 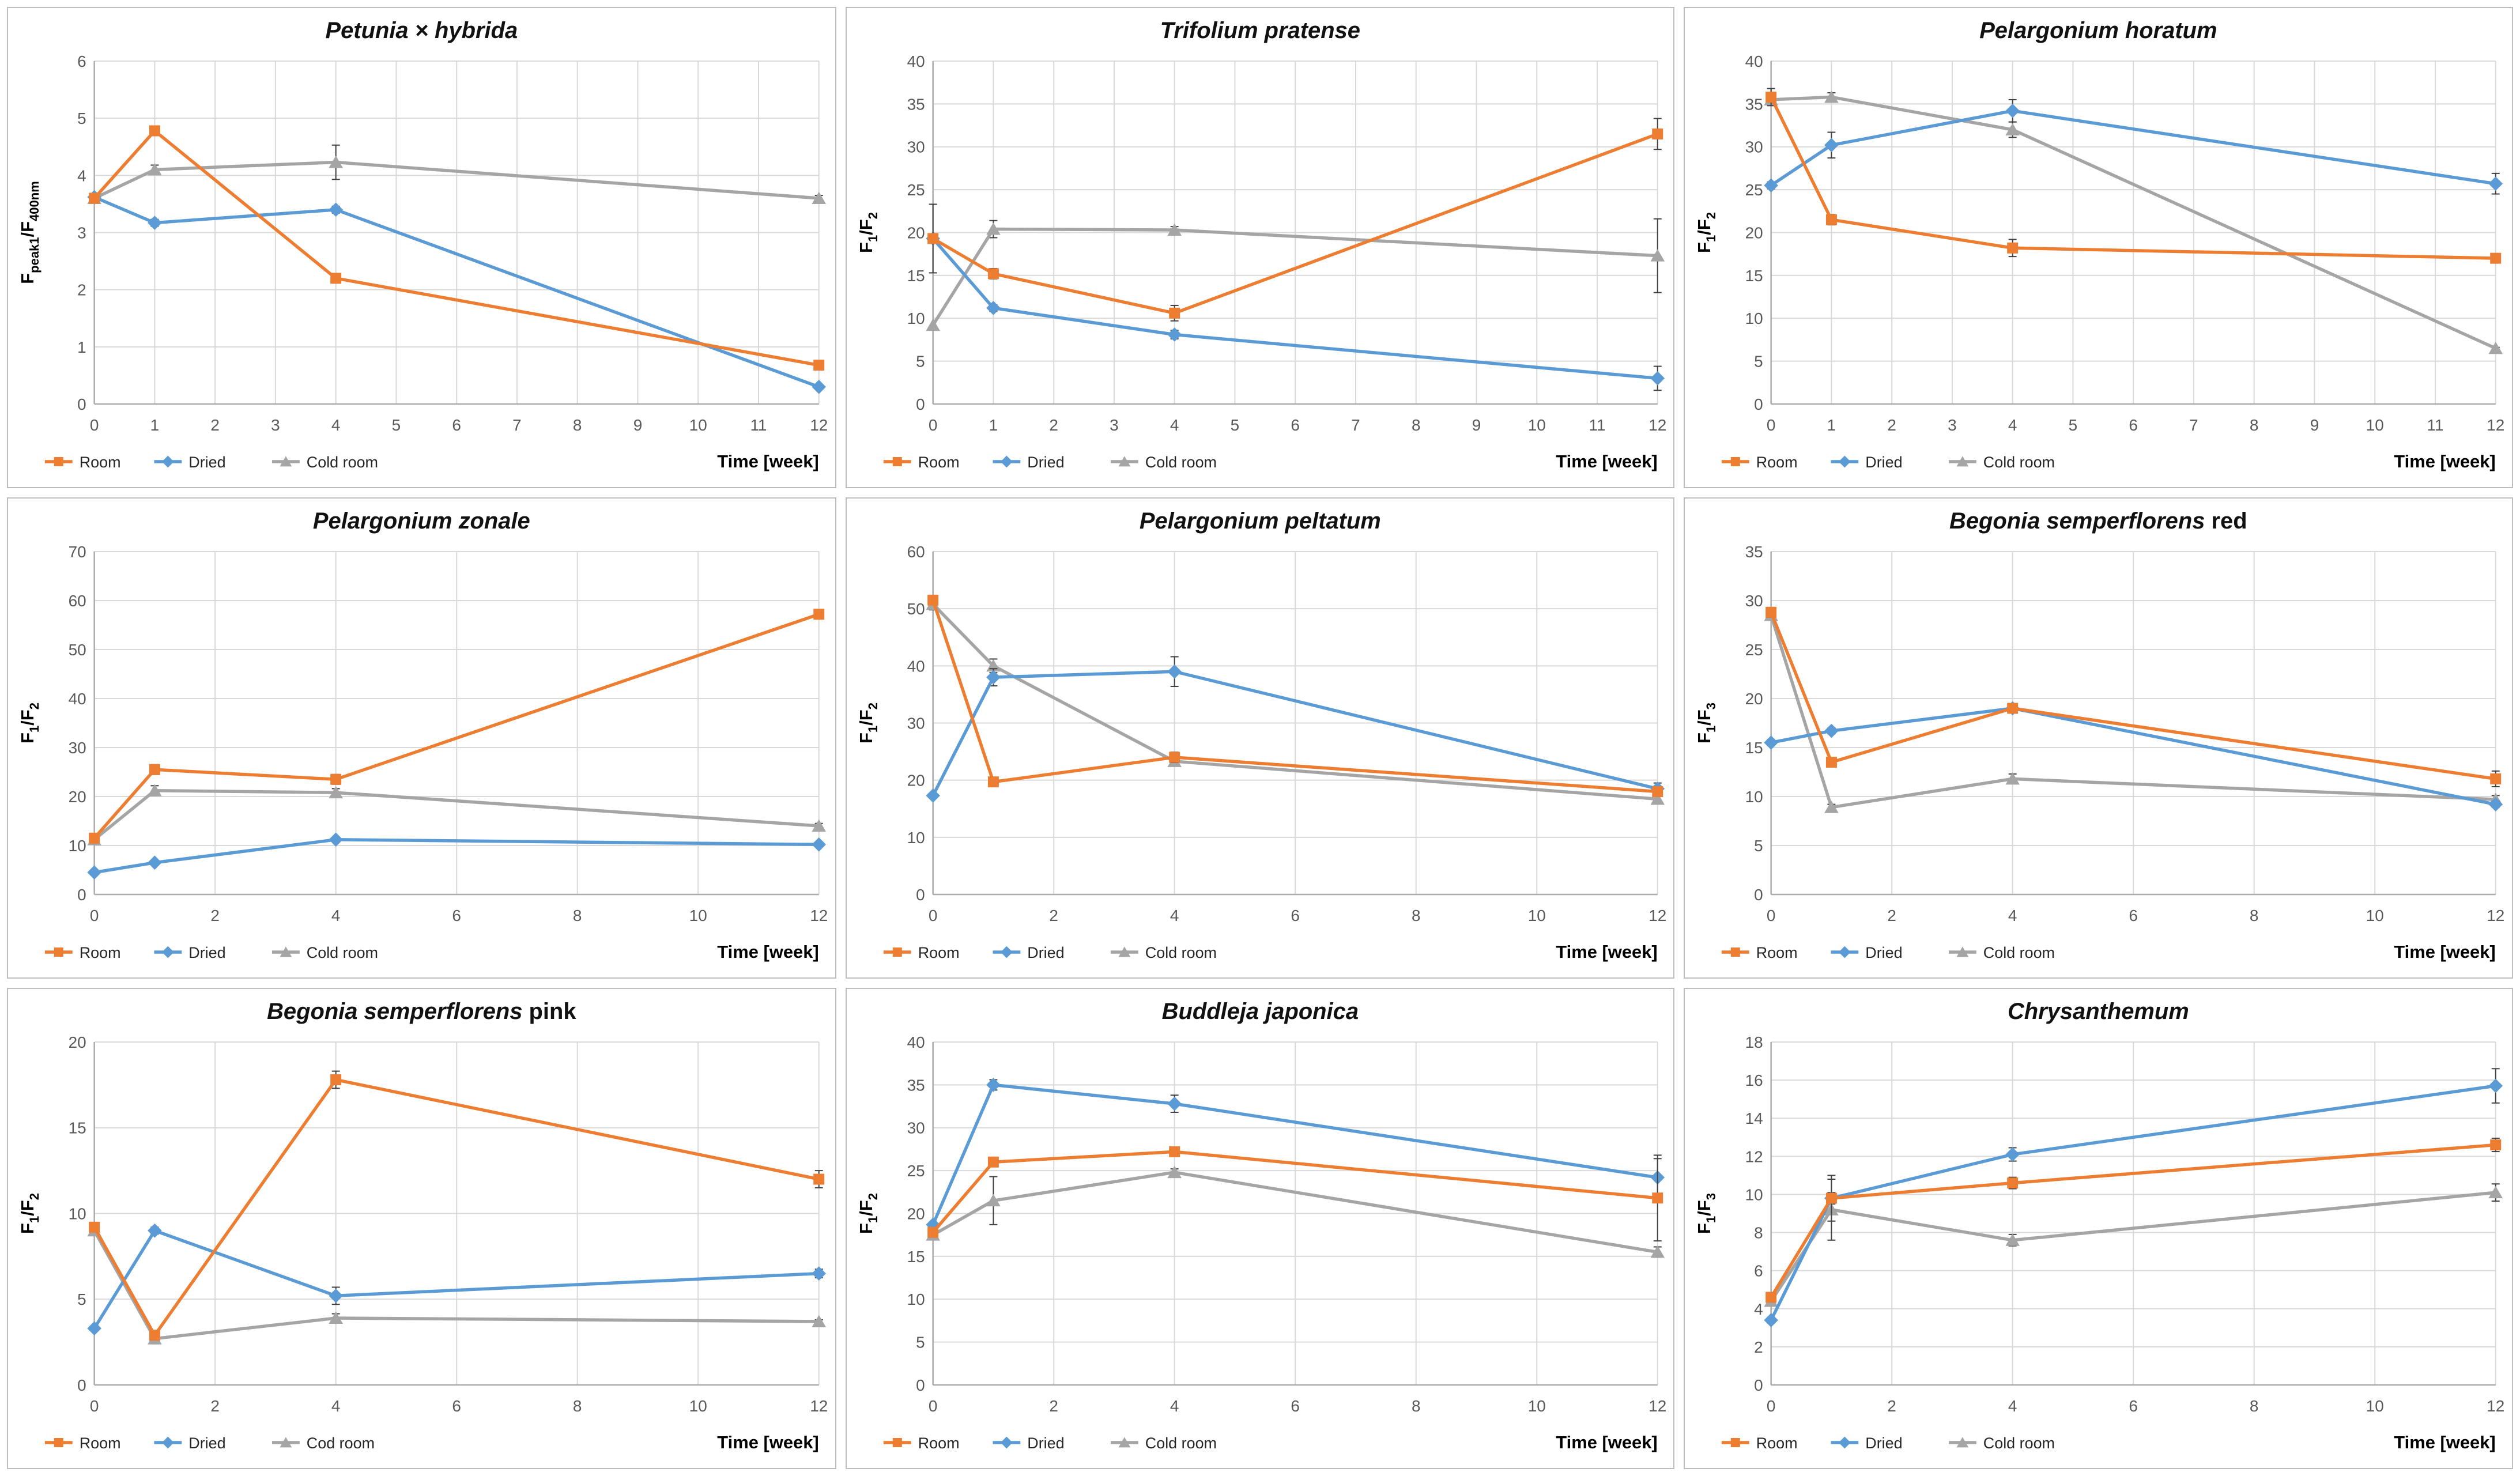 What do you see at coordinates (1754, 1156) in the screenshot?
I see `y-tick-label: 12` at bounding box center [1754, 1156].